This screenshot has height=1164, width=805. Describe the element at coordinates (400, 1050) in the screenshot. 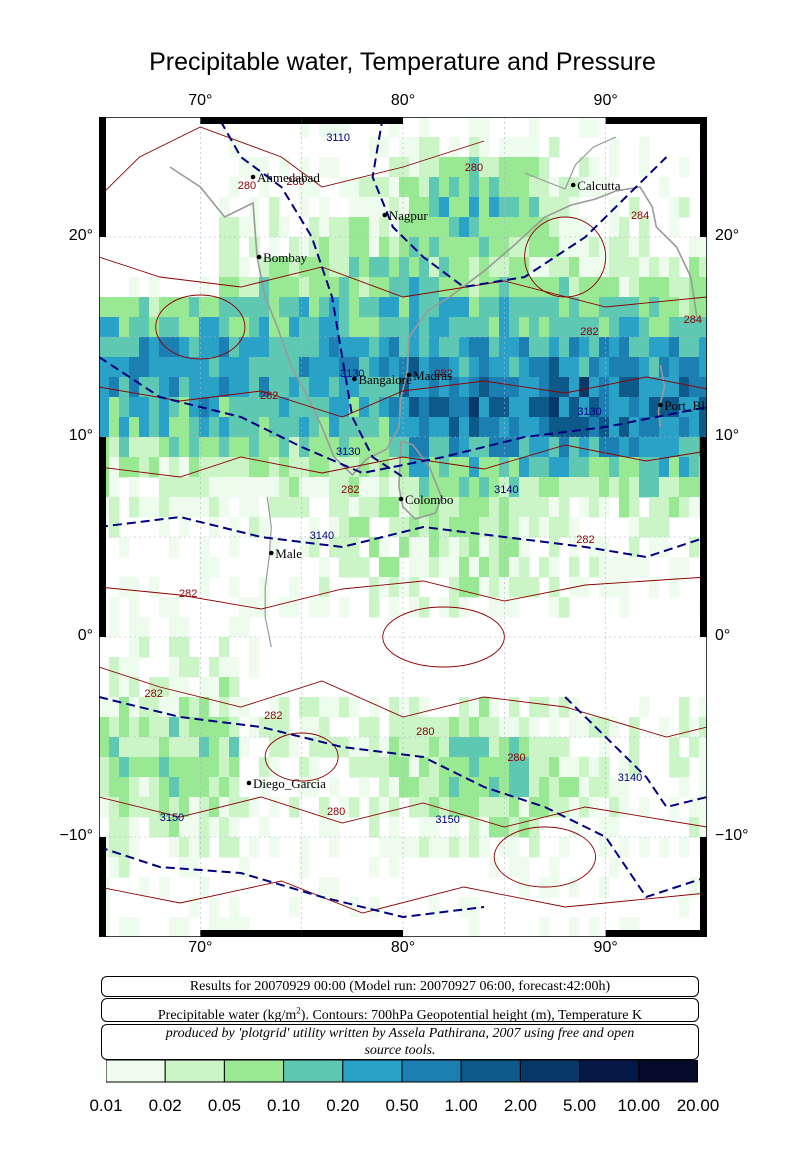

I see `credits-line-2: source tools.` at that location.